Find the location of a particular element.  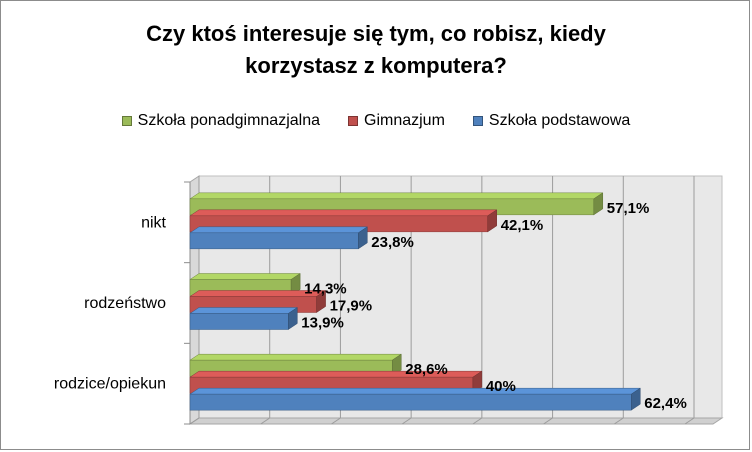

chart-title-line-2: korzystasz z komputera? is located at coordinates (376, 65).